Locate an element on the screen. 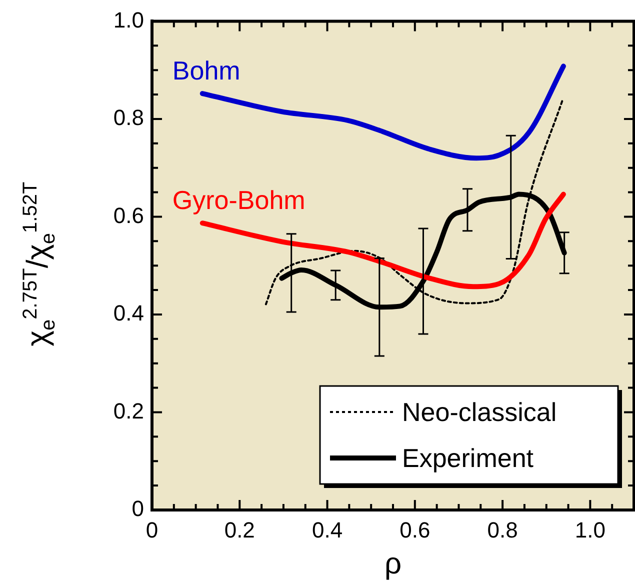 This screenshot has width=635, height=583. x-tick-label: 0.2 is located at coordinates (239, 529).